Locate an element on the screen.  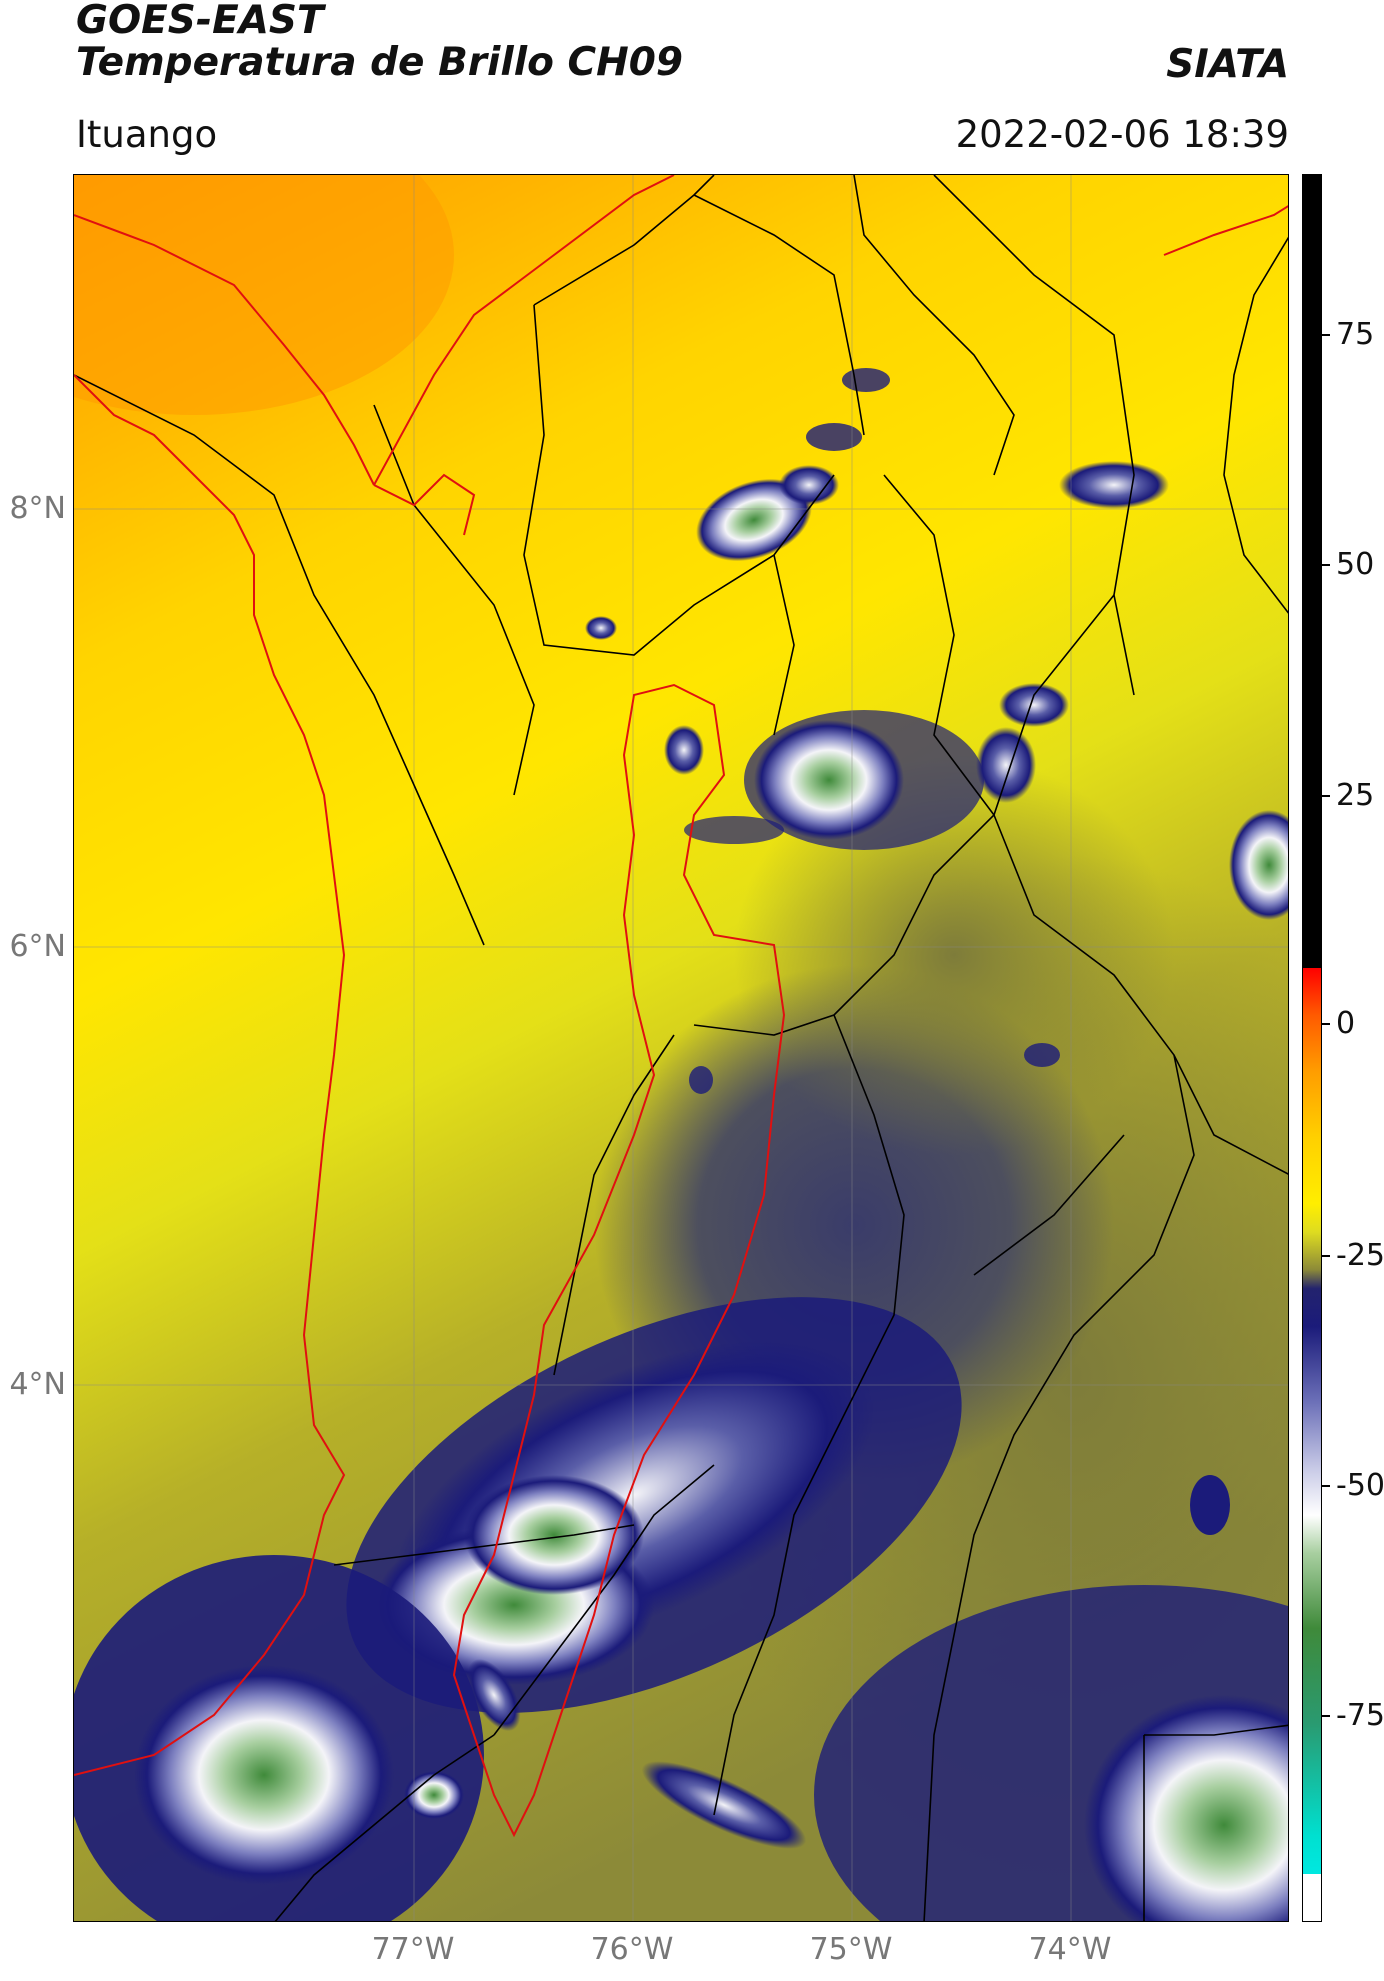
lon-tick-77w: 77°W is located at coordinates (413, 1949).